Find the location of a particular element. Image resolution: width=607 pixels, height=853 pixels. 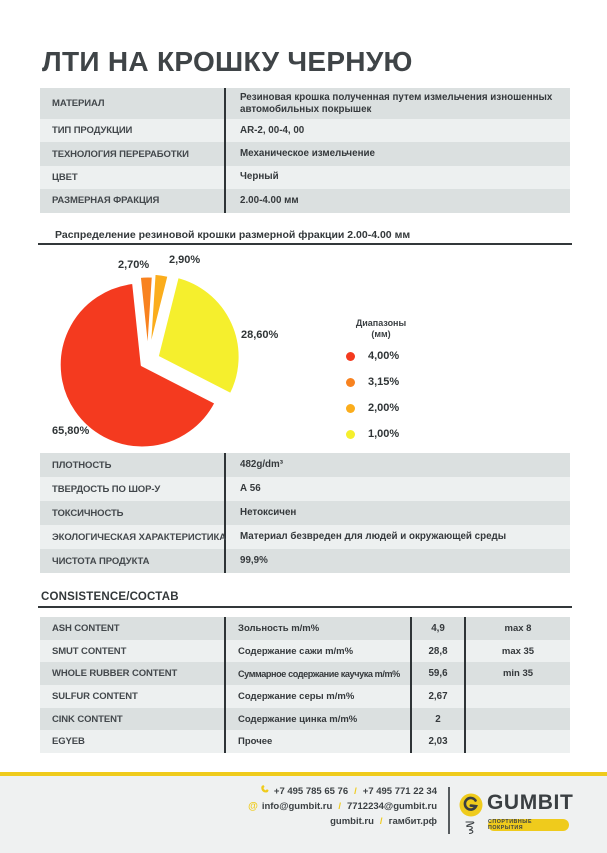

property-row: ПЛОТНОСТЬ 482g/dm³ is located at coordinates (305, 465).